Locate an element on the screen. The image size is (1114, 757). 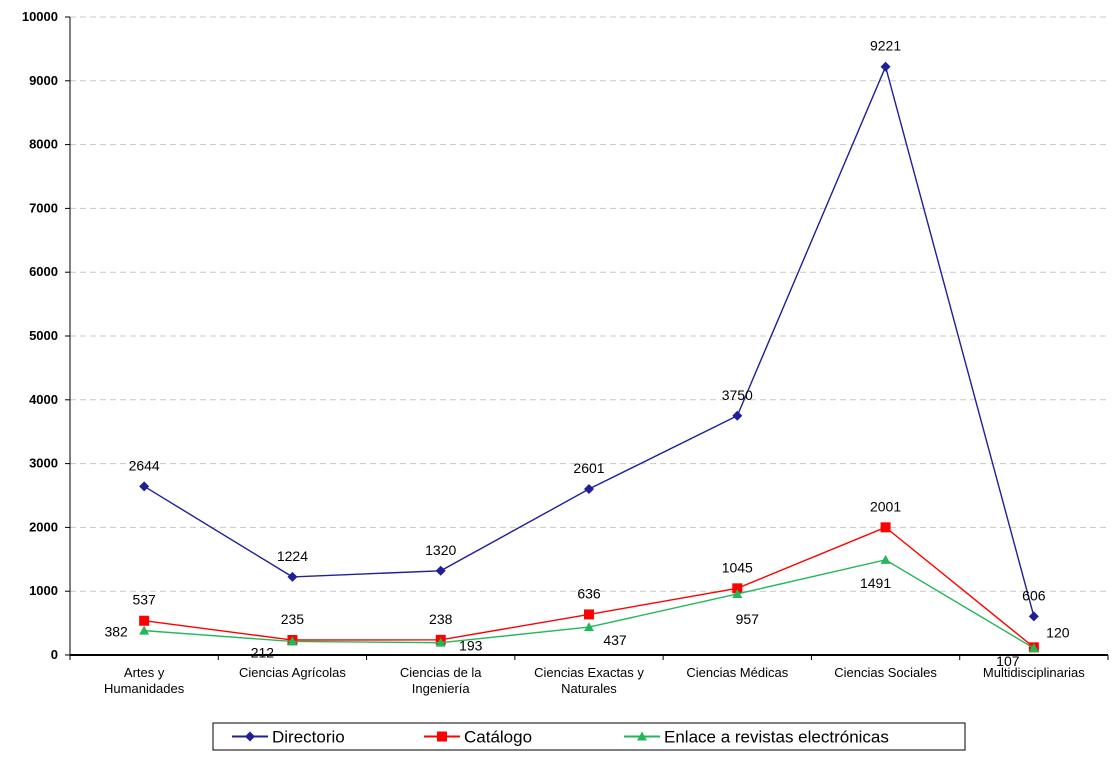
legend-box is located at coordinates (589, 736).